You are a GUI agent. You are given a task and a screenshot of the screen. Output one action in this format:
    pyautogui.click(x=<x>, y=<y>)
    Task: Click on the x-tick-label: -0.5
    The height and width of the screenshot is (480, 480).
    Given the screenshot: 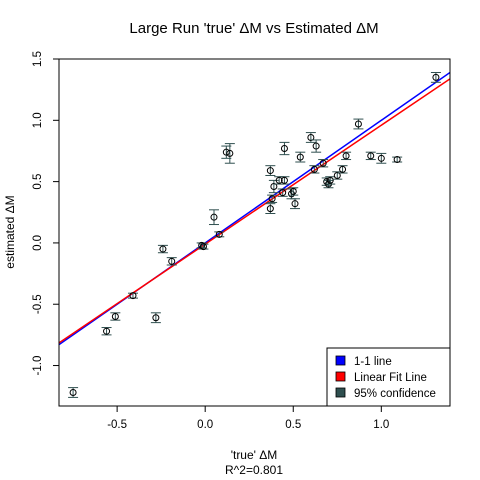 What is the action you would take?
    pyautogui.click(x=117, y=425)
    